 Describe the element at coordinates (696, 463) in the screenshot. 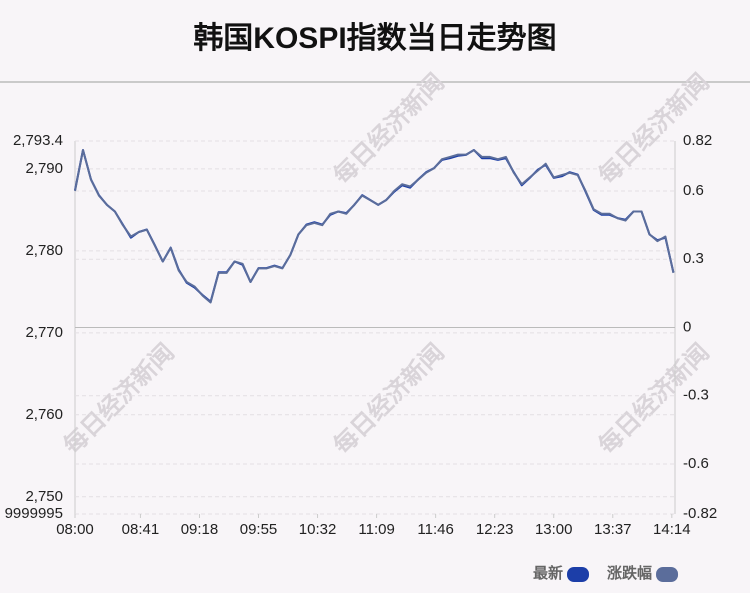

I see `y2-tick-label: -0.6` at that location.